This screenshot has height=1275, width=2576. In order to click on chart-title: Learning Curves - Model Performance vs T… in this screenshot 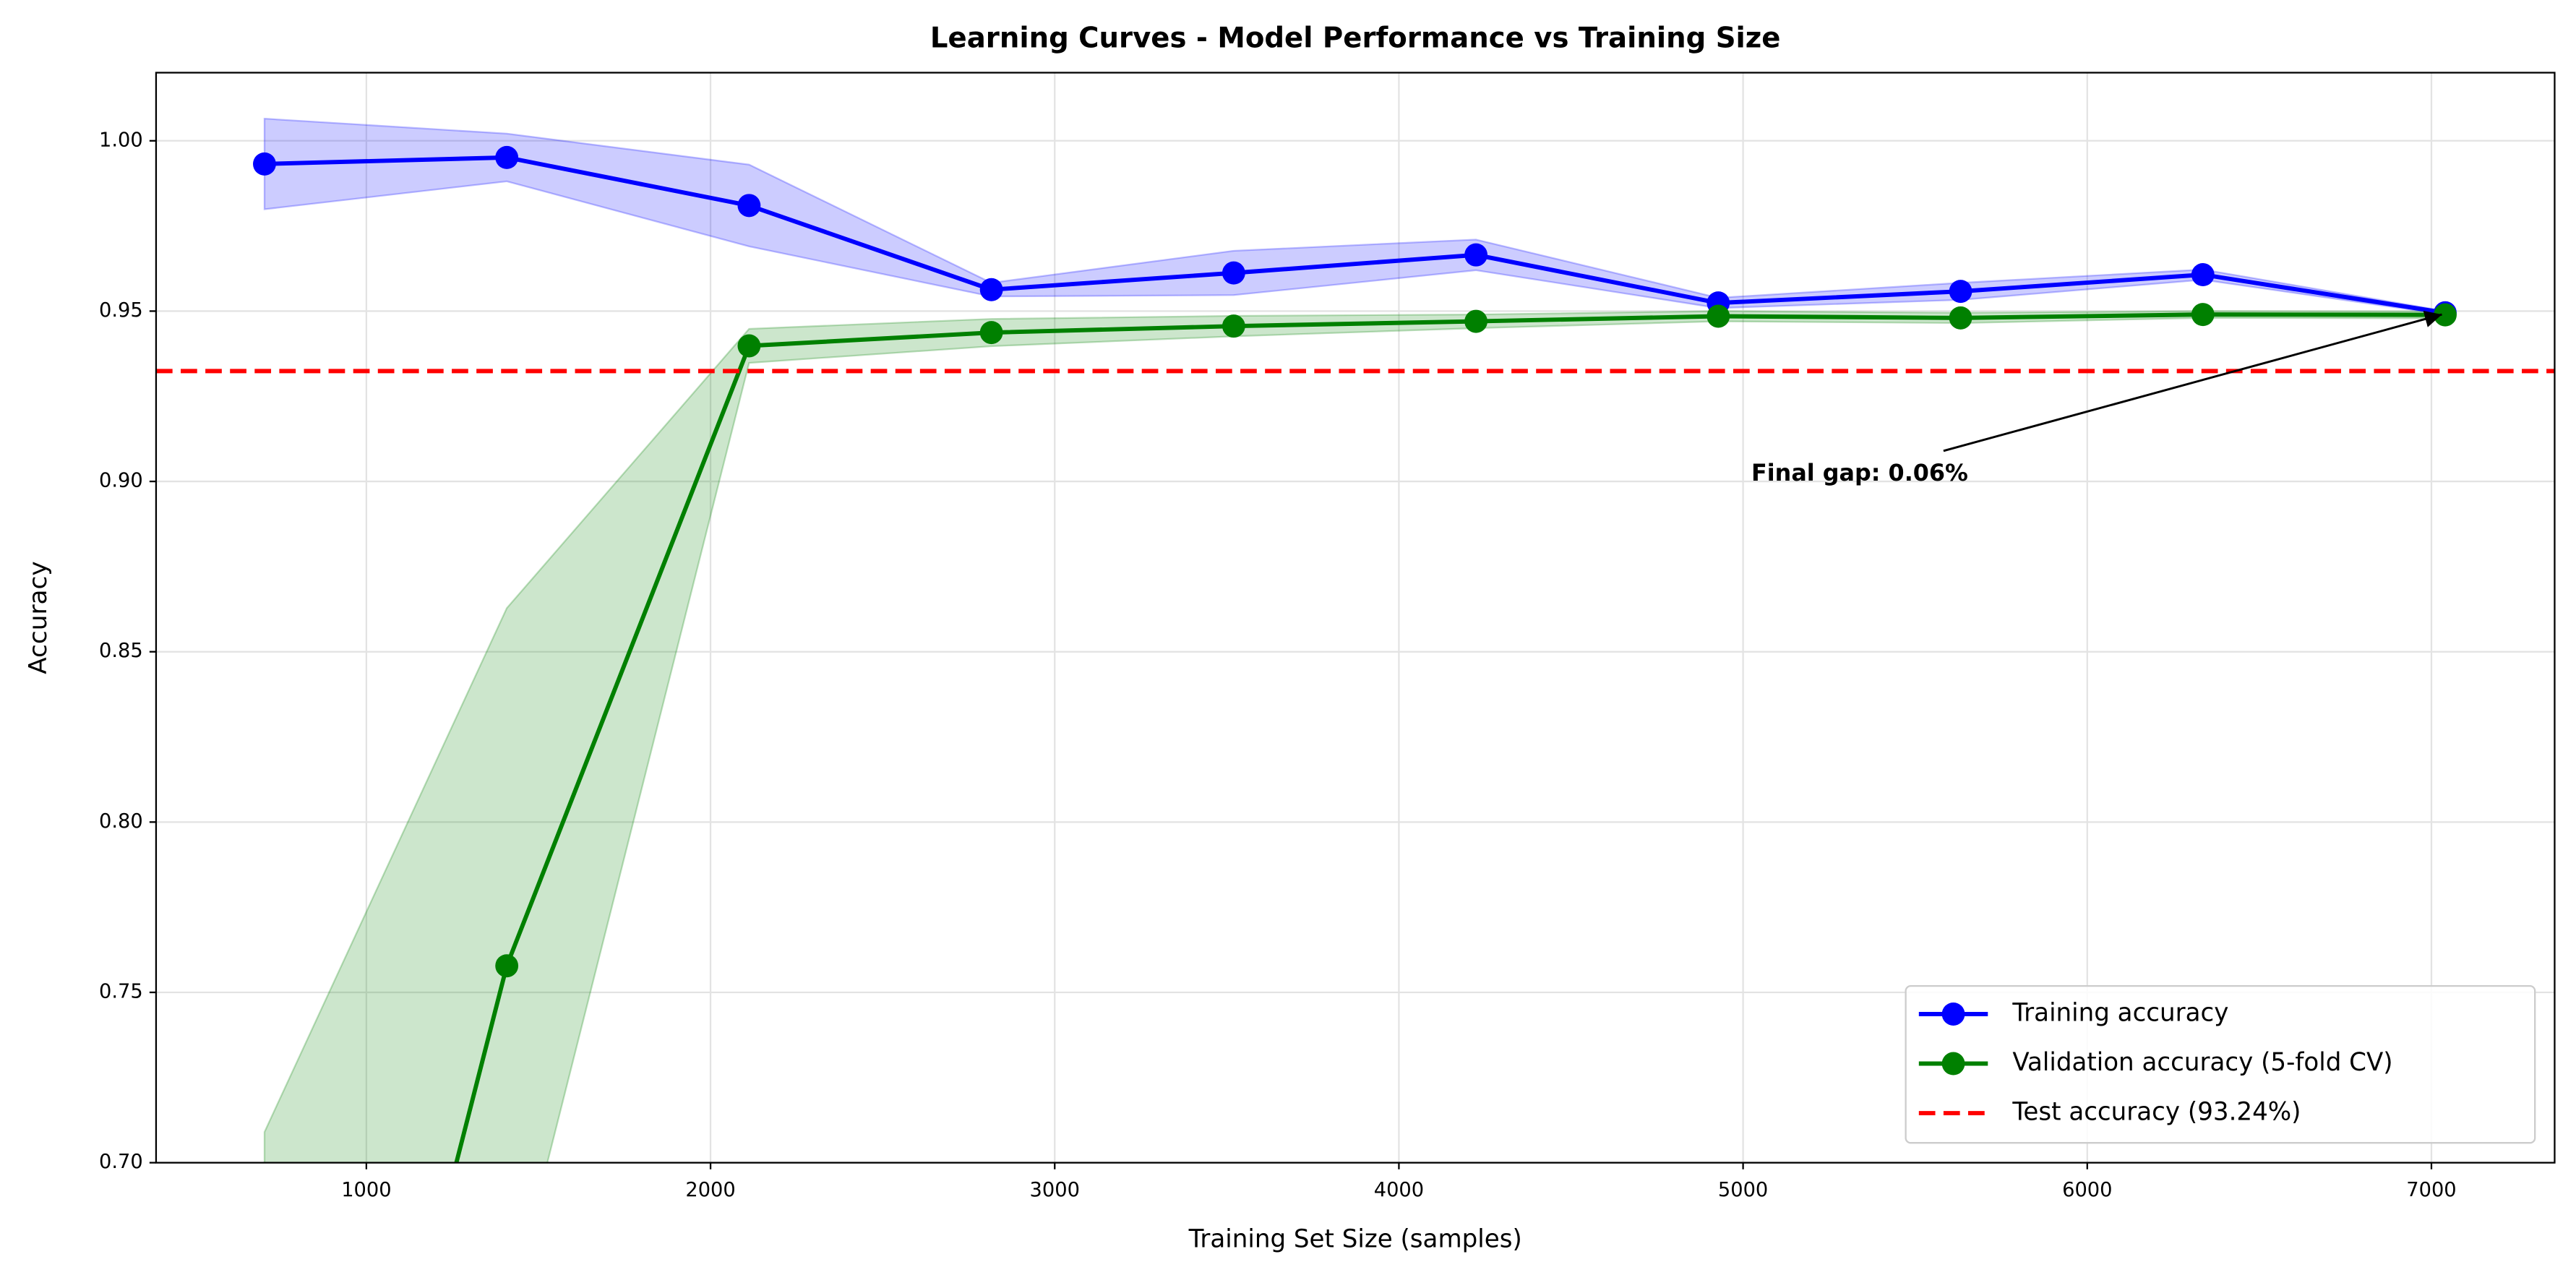, I will do `click(1356, 38)`.